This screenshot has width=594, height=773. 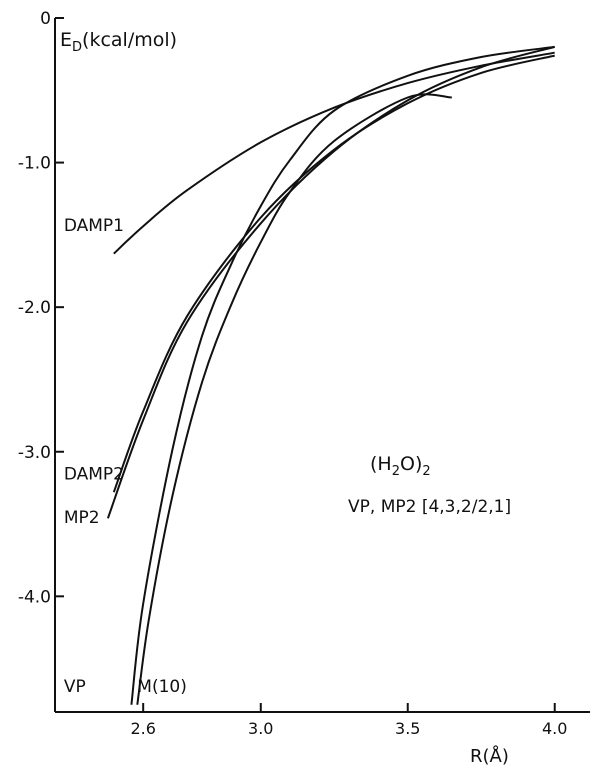 What do you see at coordinates (34, 597) in the screenshot?
I see `y-tick-label: -4.0` at bounding box center [34, 597].